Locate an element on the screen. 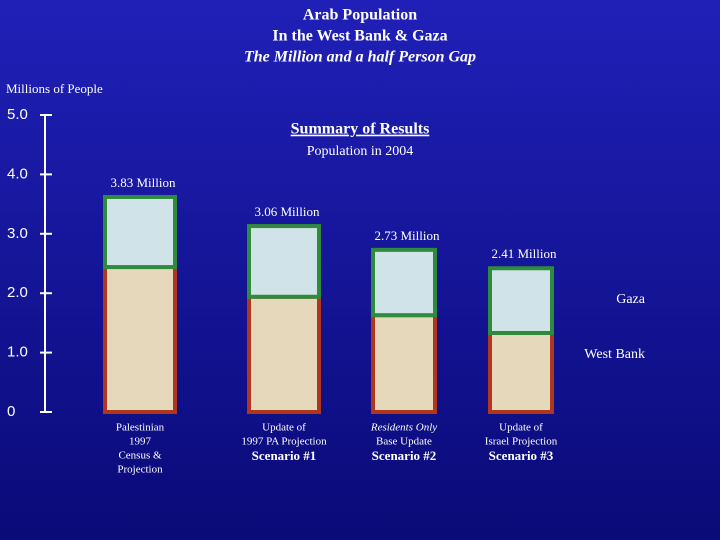 This screenshot has height=540, width=720. chart-title: Arab Population is located at coordinates (360, 15).